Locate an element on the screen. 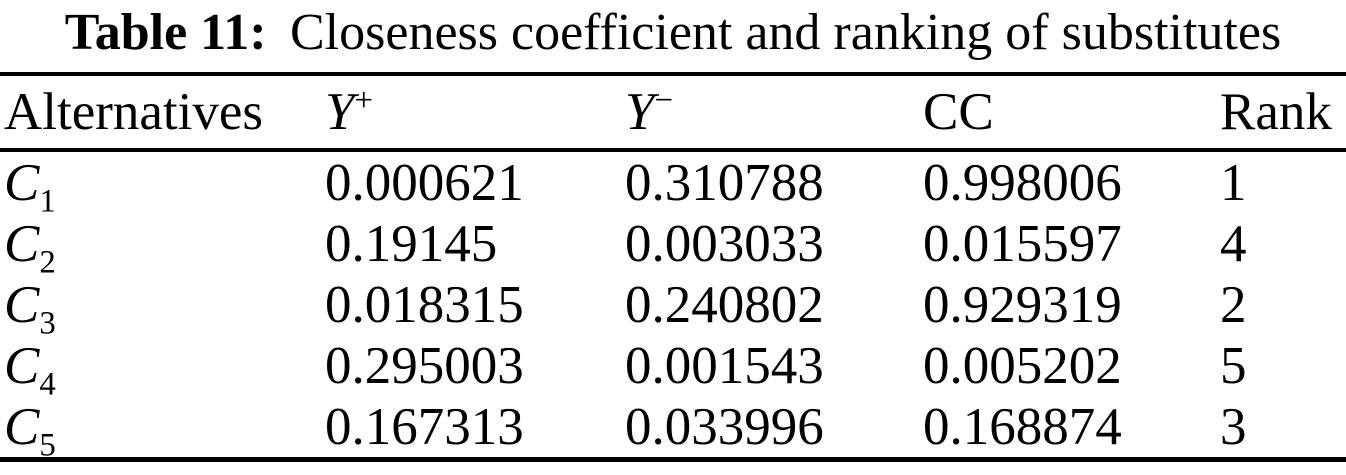 The height and width of the screenshot is (475, 1346). y-plus-symbol: Y is located at coordinates (340, 112).